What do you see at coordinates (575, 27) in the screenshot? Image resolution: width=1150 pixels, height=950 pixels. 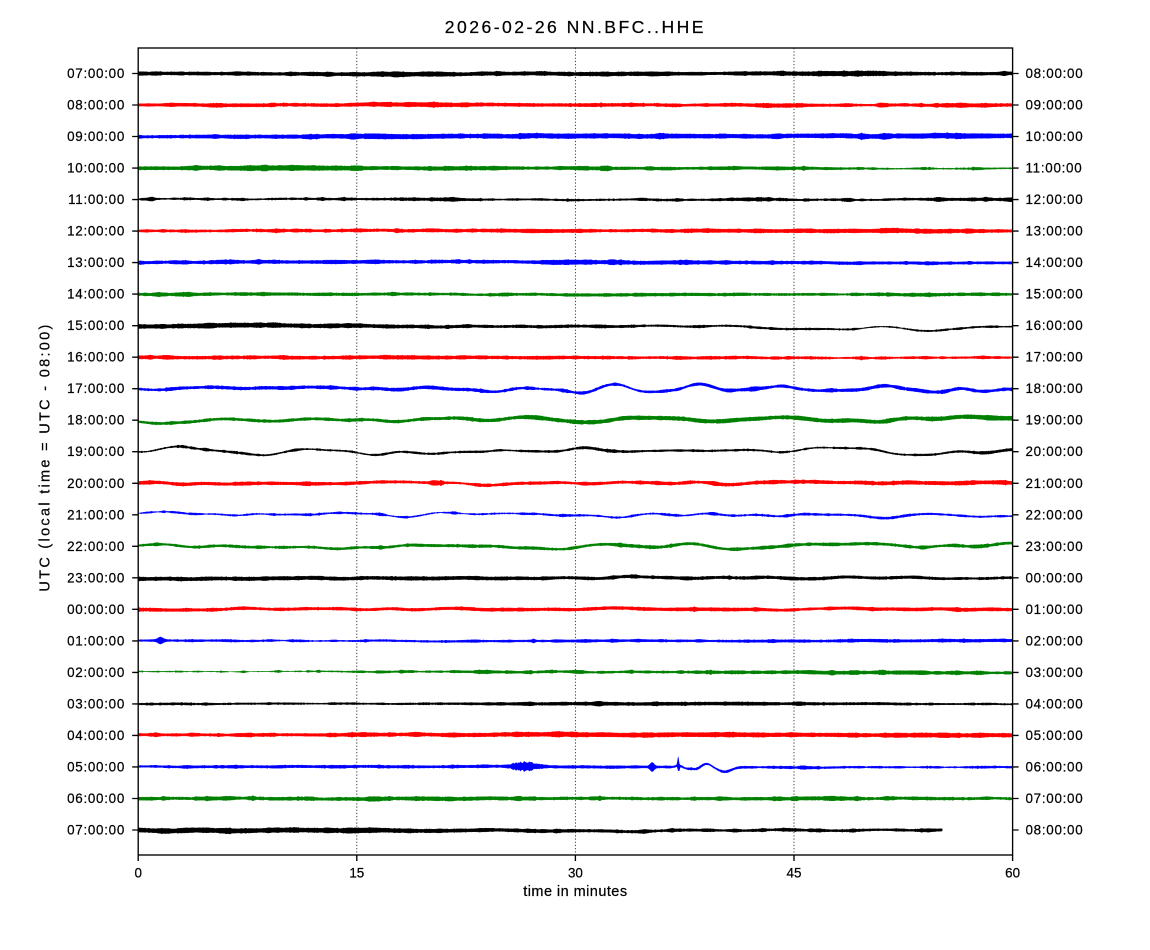 I see `svg-text: 2026-02-26 NN.BFC..HHE` at bounding box center [575, 27].